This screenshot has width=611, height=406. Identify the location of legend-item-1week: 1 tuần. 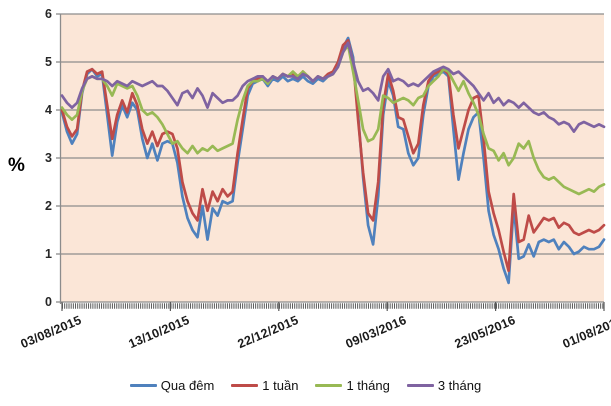
(264, 385).